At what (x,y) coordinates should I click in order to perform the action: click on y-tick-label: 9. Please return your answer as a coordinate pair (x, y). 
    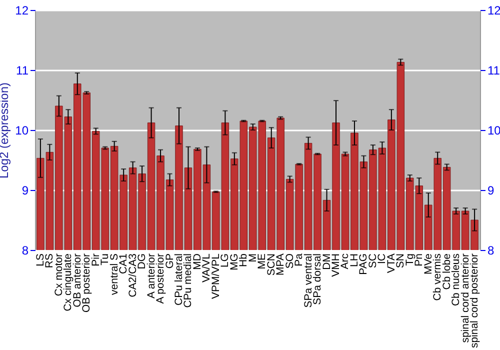
    Looking at the image, I should click on (25, 191).